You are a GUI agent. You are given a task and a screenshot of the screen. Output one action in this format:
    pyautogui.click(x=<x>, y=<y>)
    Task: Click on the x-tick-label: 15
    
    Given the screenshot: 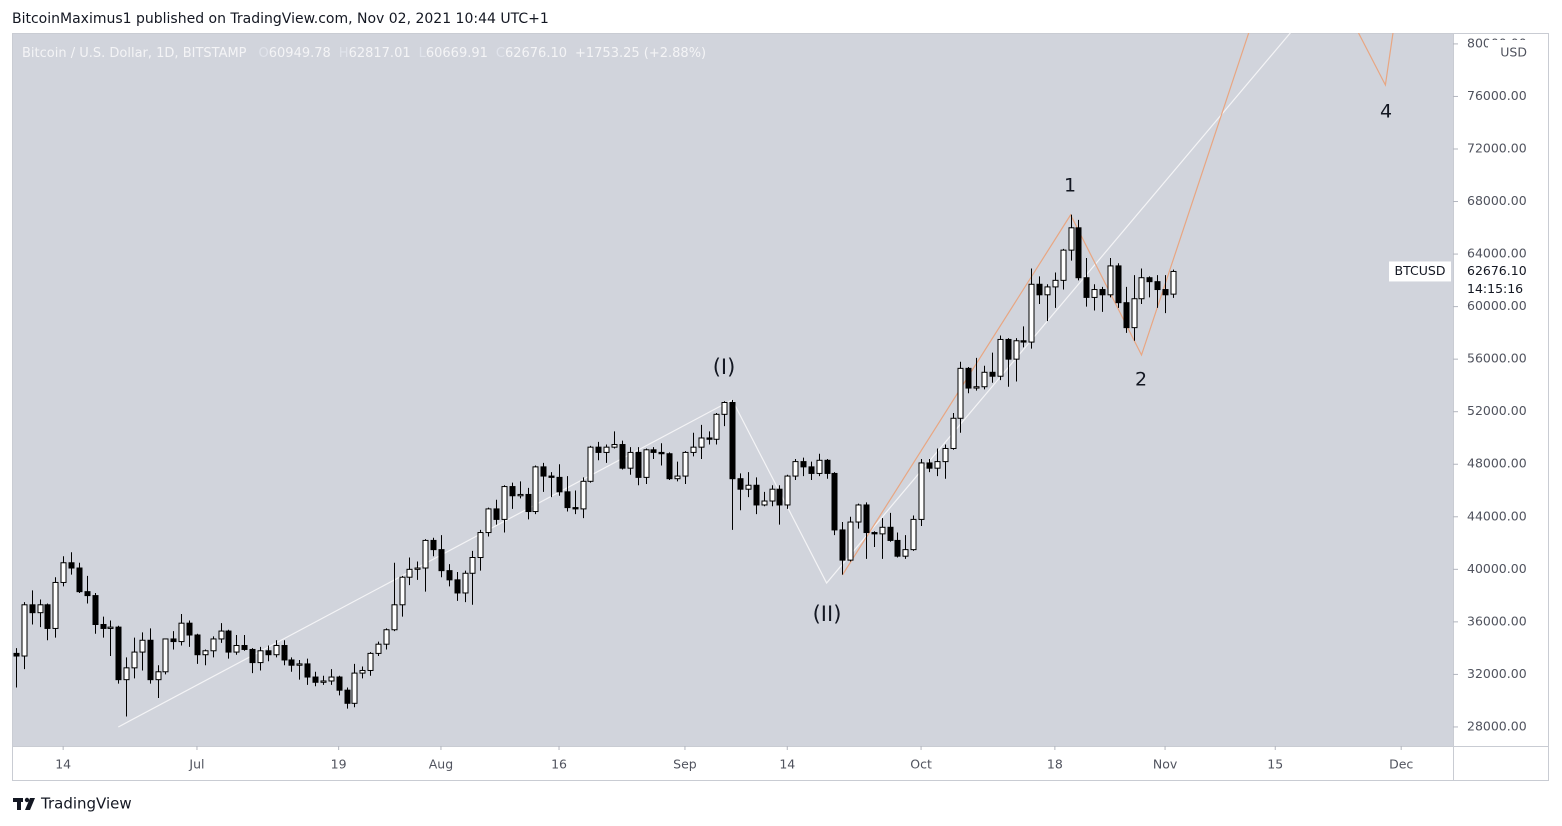 What is the action you would take?
    pyautogui.click(x=1275, y=764)
    